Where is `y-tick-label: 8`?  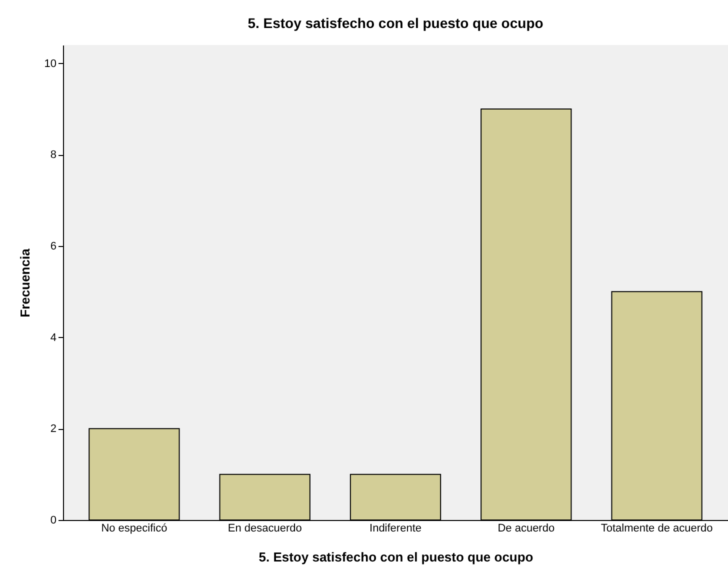
y-tick-label: 8 is located at coordinates (53, 155).